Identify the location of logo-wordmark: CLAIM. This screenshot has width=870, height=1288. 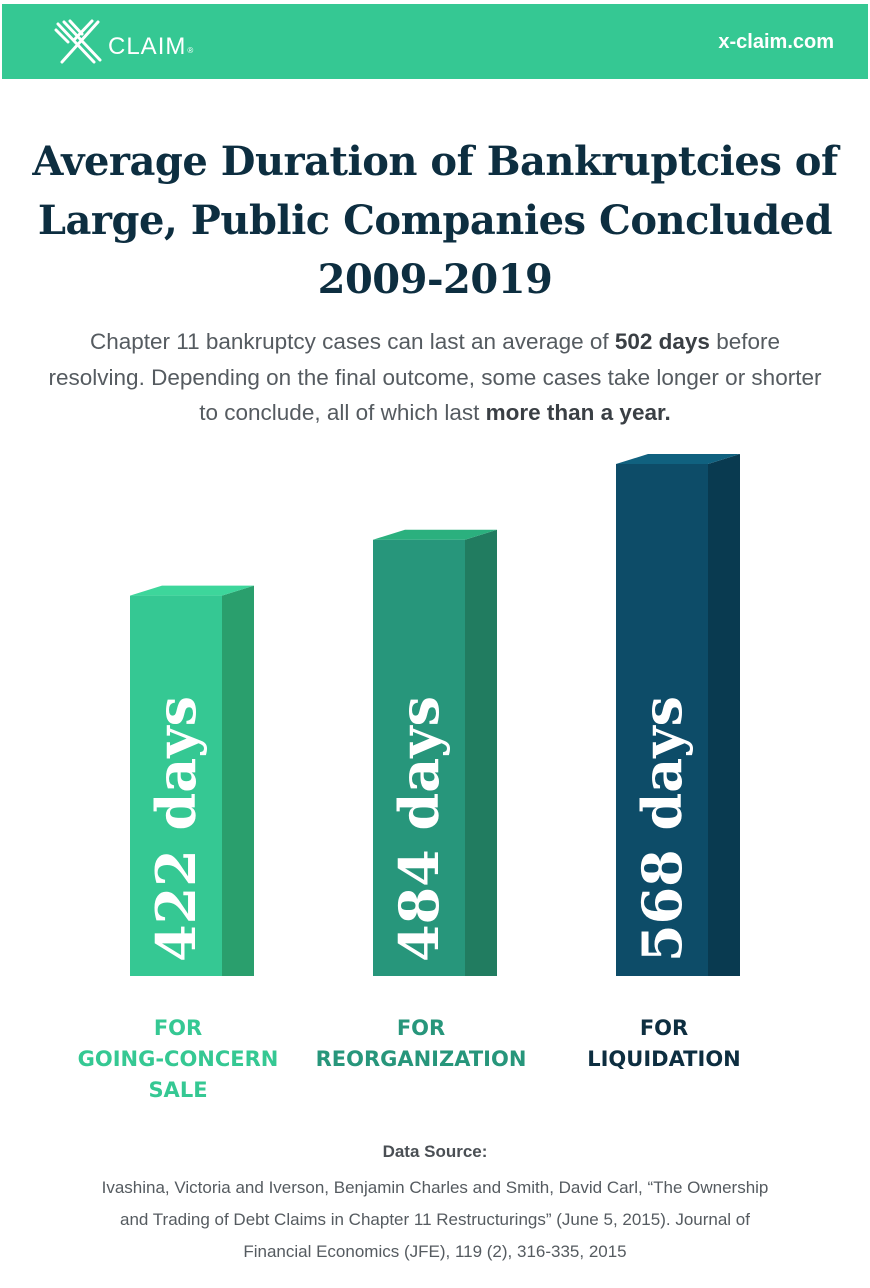
(147, 46).